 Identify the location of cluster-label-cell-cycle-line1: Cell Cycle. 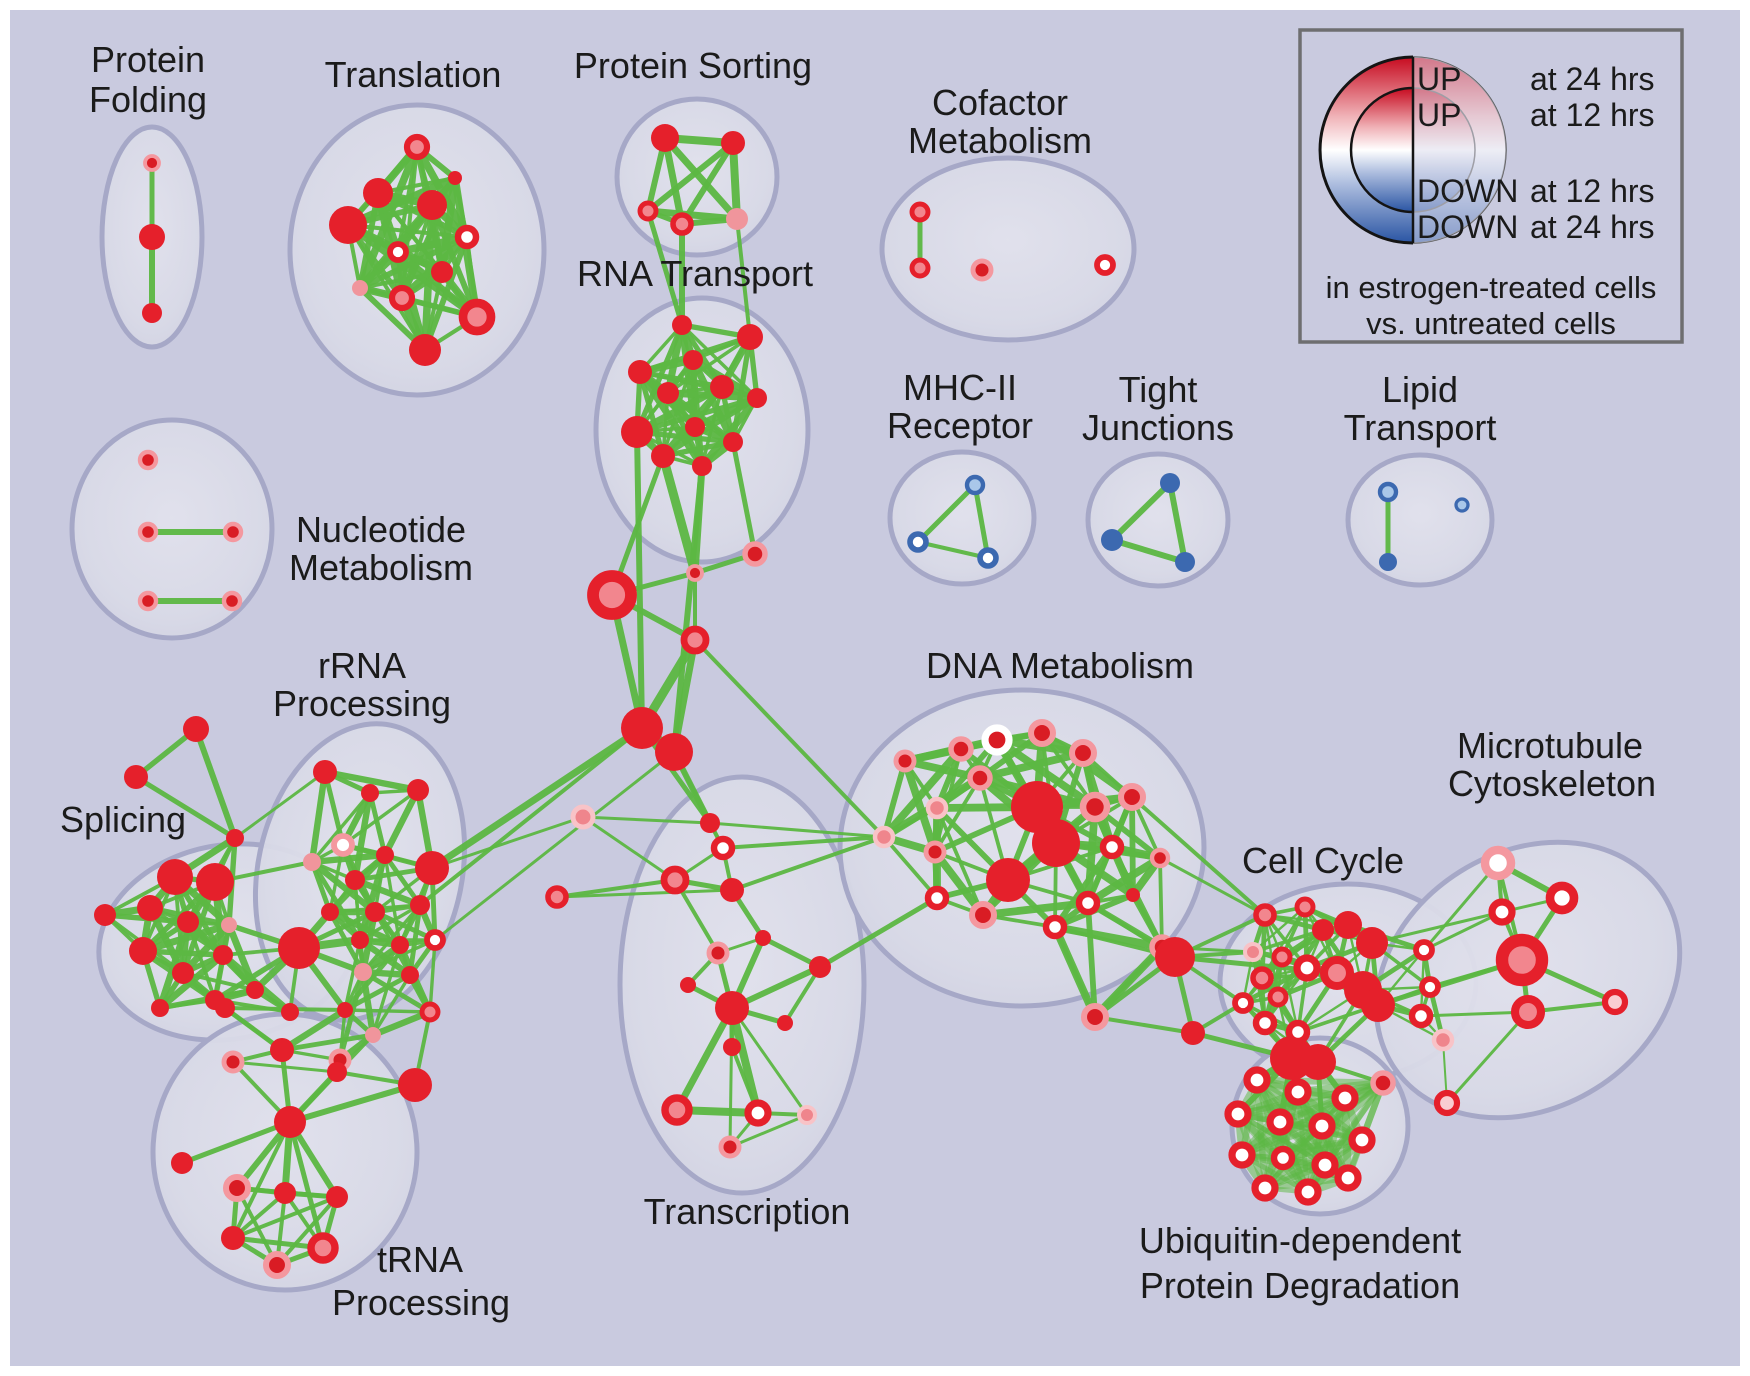
(1323, 860).